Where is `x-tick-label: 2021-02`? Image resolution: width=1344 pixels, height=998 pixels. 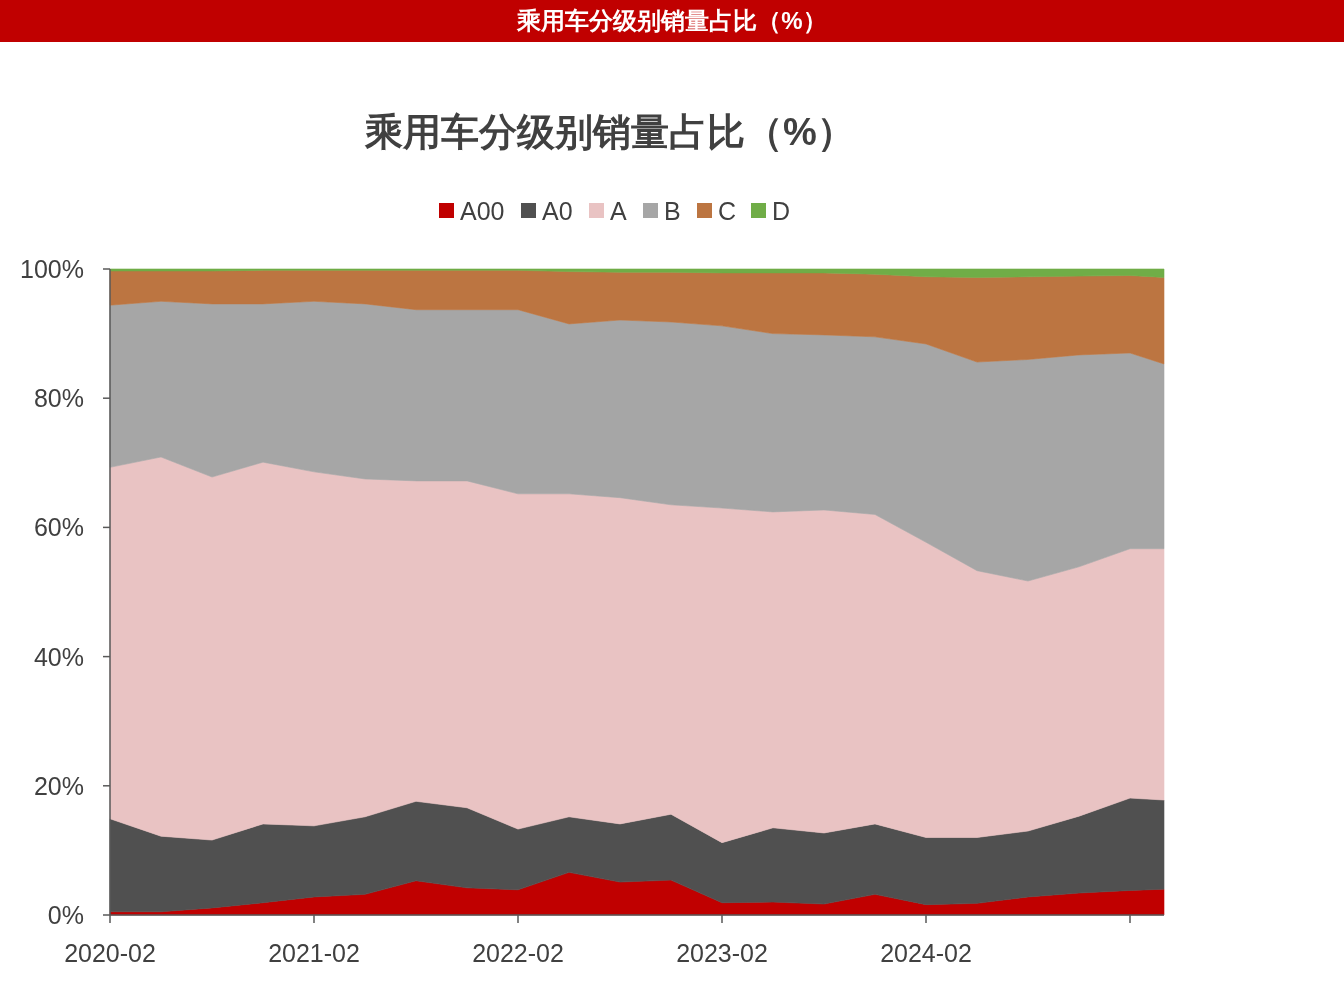 x-tick-label: 2021-02 is located at coordinates (314, 953).